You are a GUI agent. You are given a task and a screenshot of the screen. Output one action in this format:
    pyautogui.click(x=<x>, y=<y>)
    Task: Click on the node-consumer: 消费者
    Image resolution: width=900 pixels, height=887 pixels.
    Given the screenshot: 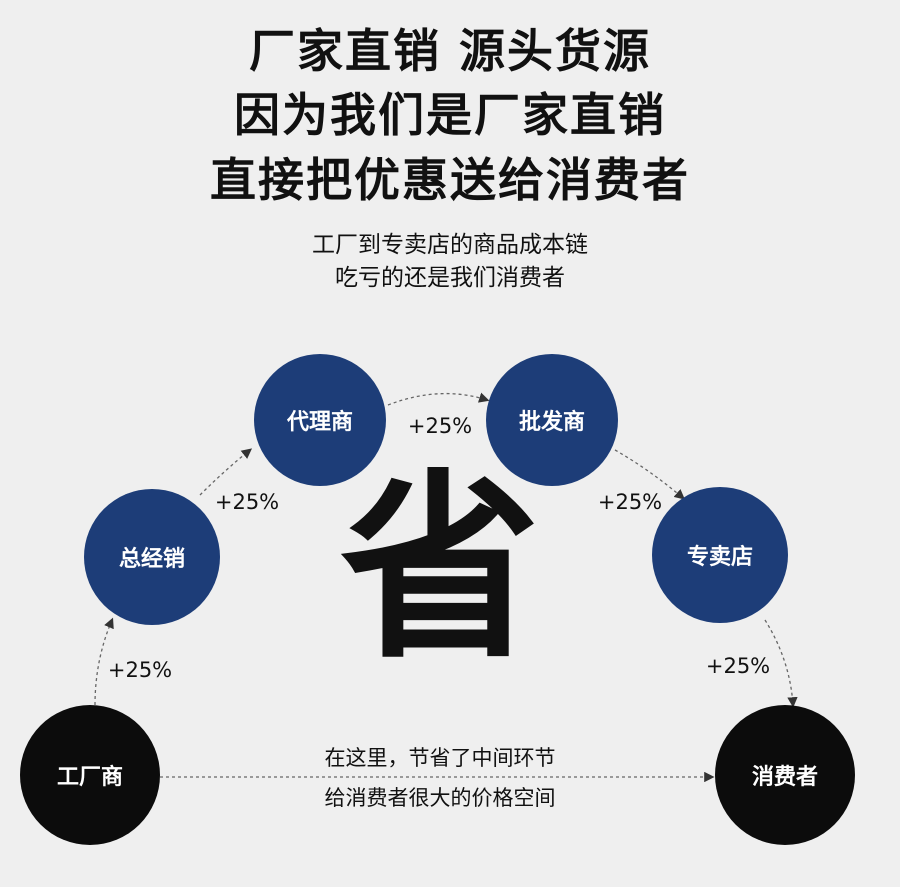 What is the action you would take?
    pyautogui.click(x=785, y=775)
    